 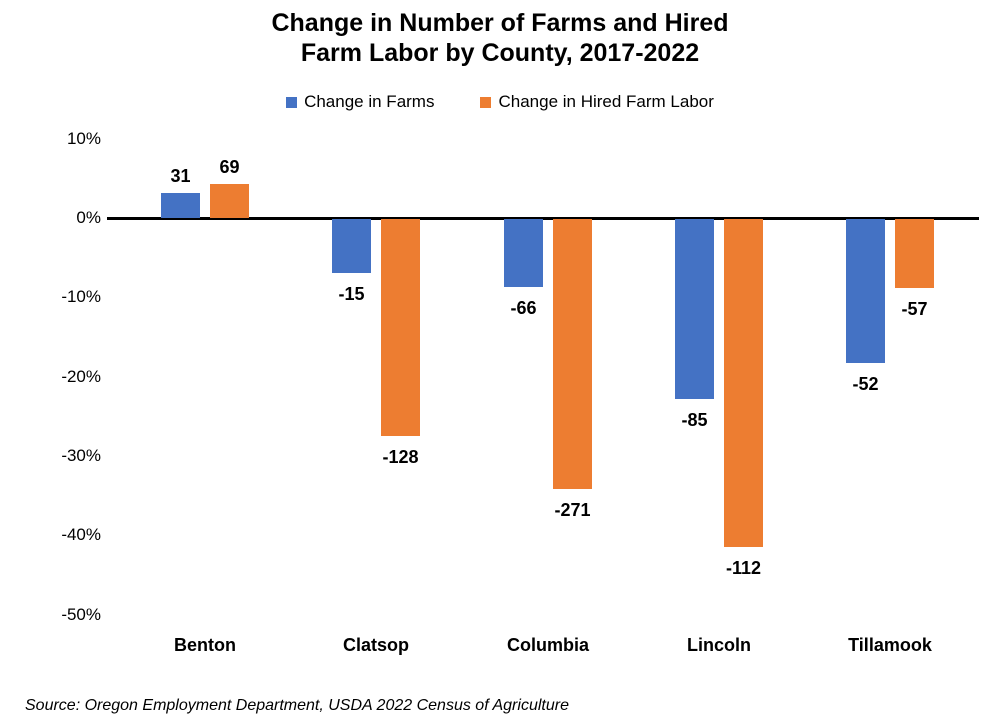 What do you see at coordinates (88, 217) in the screenshot?
I see `y-axis-tick-label: 0%` at bounding box center [88, 217].